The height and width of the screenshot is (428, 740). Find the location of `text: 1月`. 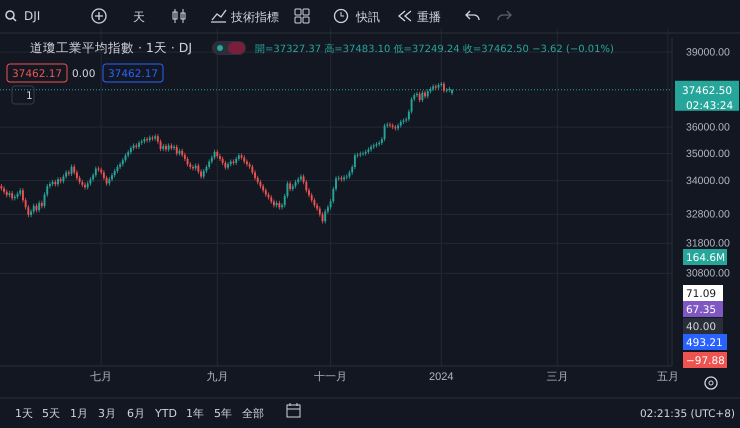

text: 1月 is located at coordinates (79, 413).